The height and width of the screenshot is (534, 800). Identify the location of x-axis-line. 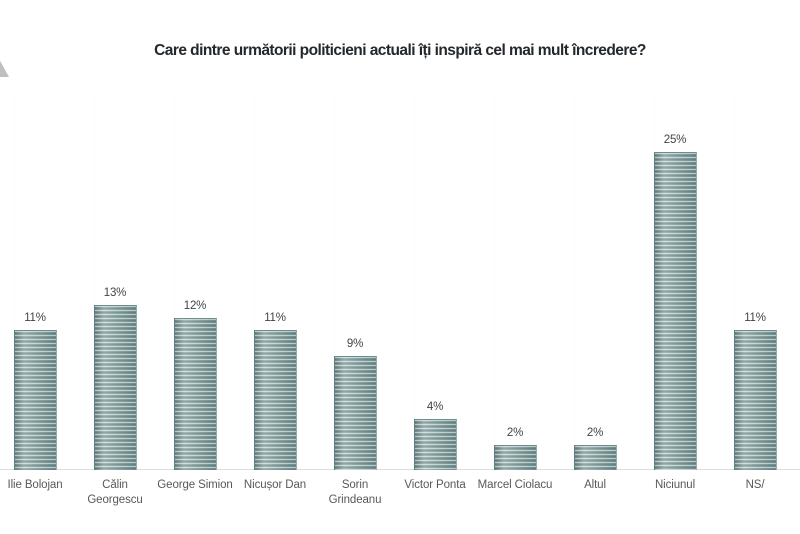
(400, 469).